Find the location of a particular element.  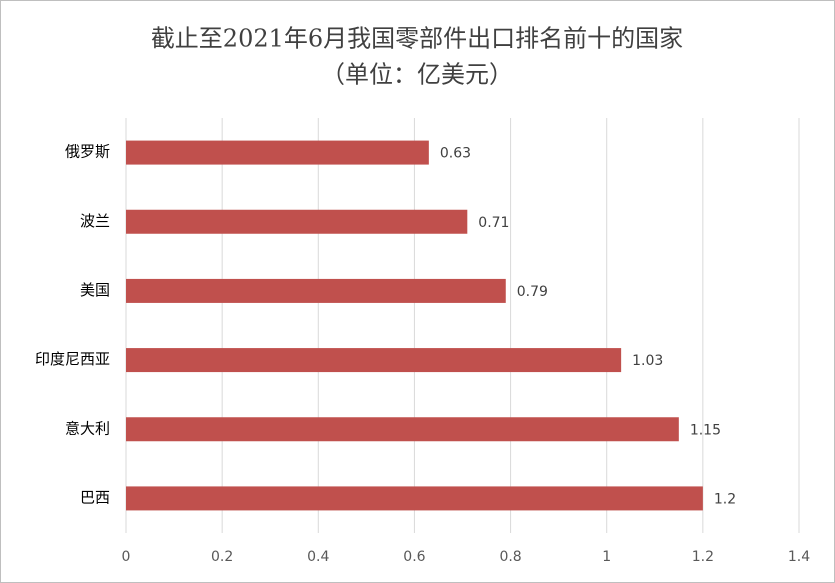

x-tick-label: 1.2 is located at coordinates (703, 557).